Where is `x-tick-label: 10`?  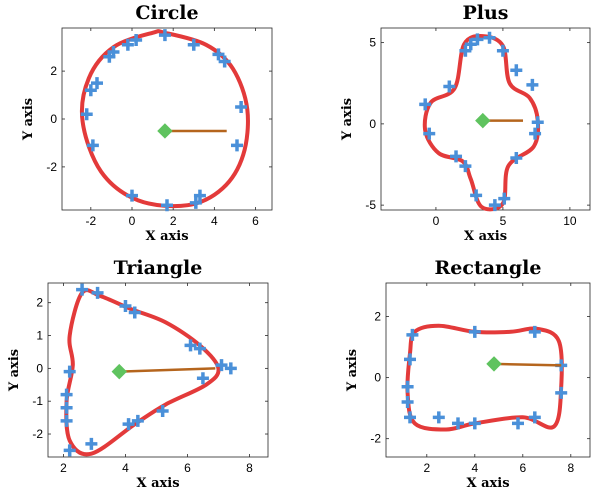
x-tick-label: 10 is located at coordinates (570, 221).